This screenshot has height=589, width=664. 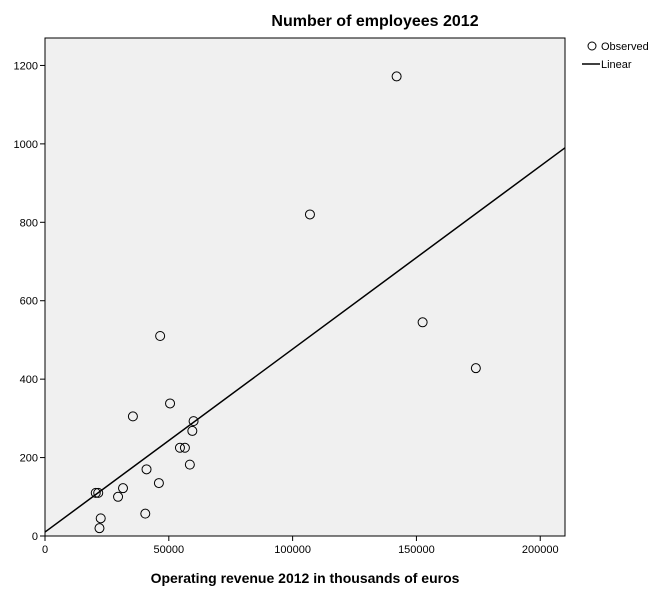 What do you see at coordinates (29, 459) in the screenshot?
I see `y-tick-label: 200` at bounding box center [29, 459].